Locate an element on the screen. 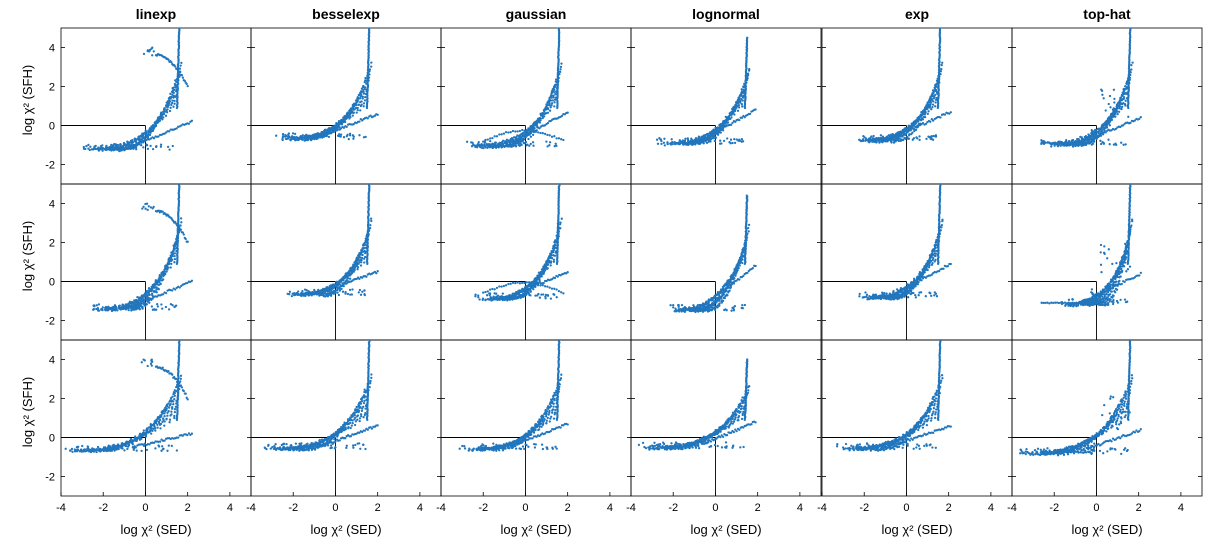 The width and height of the screenshot is (1219, 552). scatter-points is located at coordinates (138, 90).